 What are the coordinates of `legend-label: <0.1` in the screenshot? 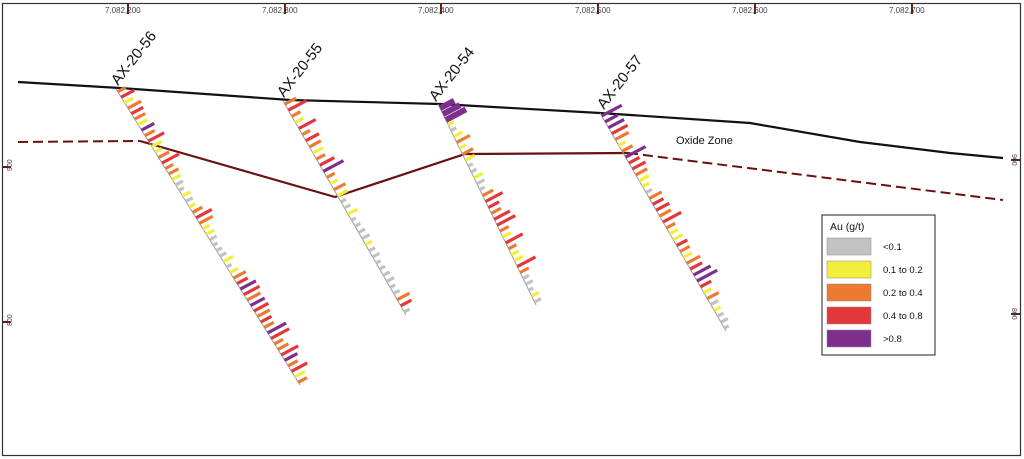 It's located at (892, 247).